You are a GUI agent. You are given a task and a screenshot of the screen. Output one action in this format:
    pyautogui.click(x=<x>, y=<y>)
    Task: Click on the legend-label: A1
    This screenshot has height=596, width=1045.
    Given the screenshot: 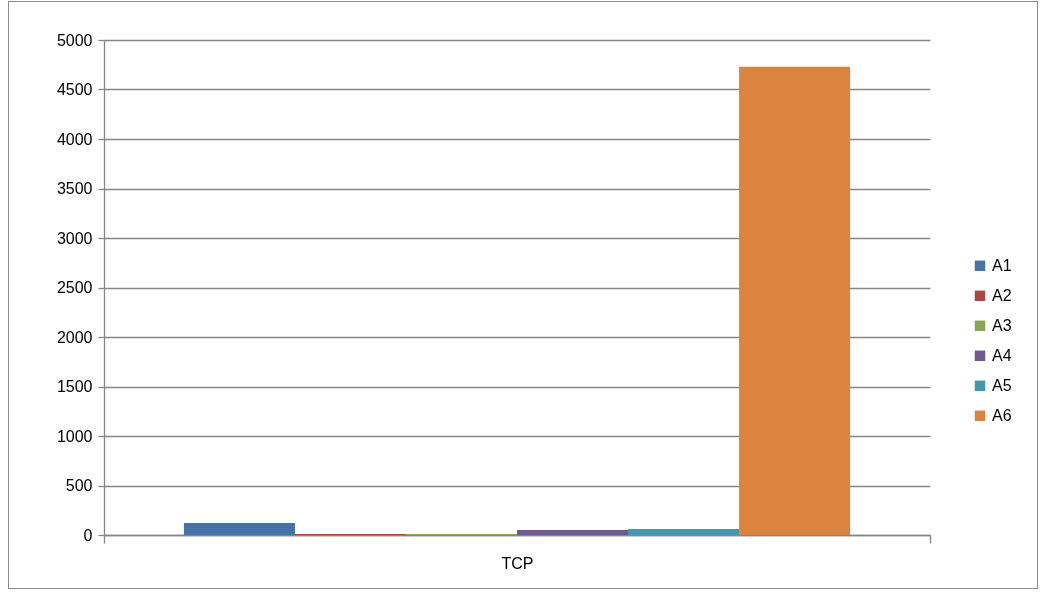 What is the action you would take?
    pyautogui.click(x=1002, y=265)
    